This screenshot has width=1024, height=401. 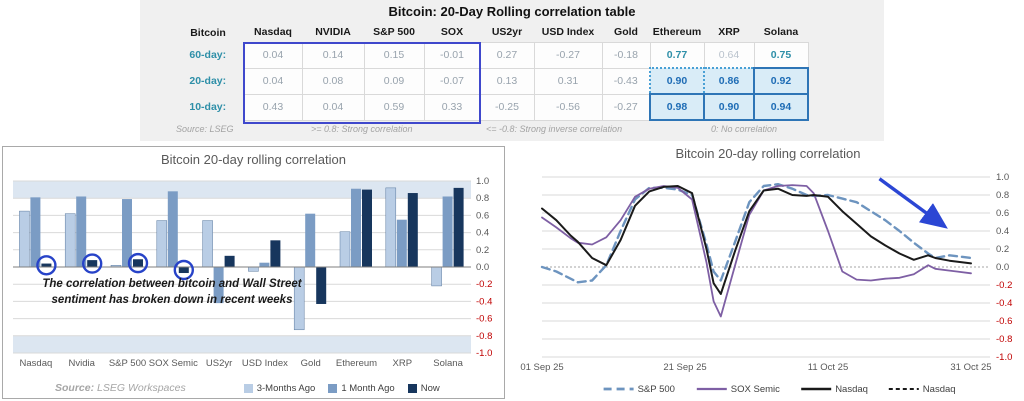 What do you see at coordinates (482, 233) in the screenshot?
I see `y-tick-label: 0.4` at bounding box center [482, 233].